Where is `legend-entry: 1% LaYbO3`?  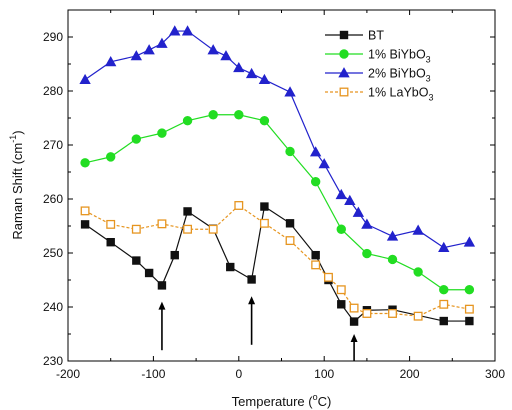
legend-entry: 1% LaYbO3 is located at coordinates (379, 94).